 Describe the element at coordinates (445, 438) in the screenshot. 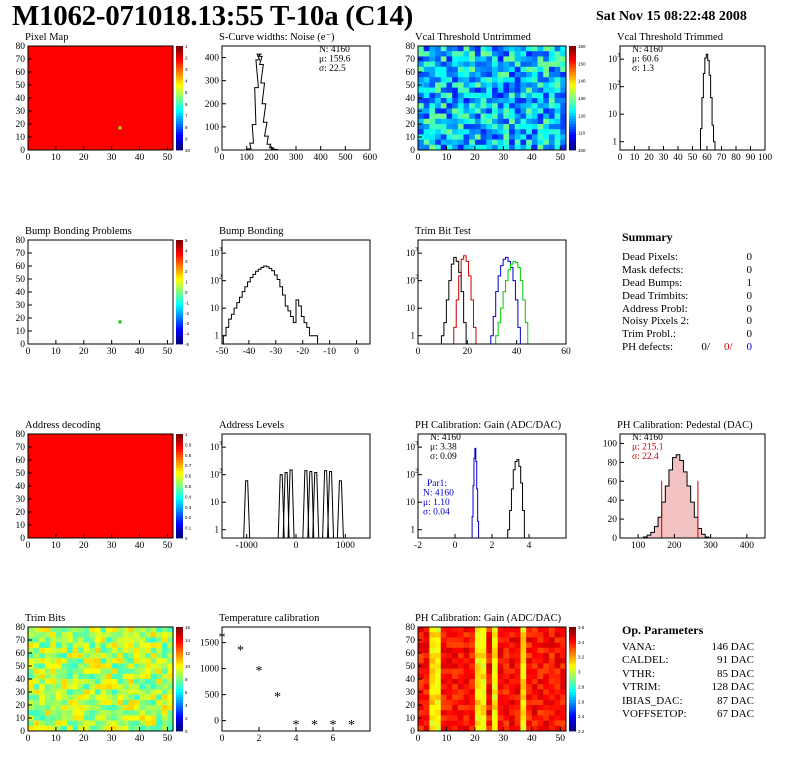

I see `stats-text: N: 4160` at that location.